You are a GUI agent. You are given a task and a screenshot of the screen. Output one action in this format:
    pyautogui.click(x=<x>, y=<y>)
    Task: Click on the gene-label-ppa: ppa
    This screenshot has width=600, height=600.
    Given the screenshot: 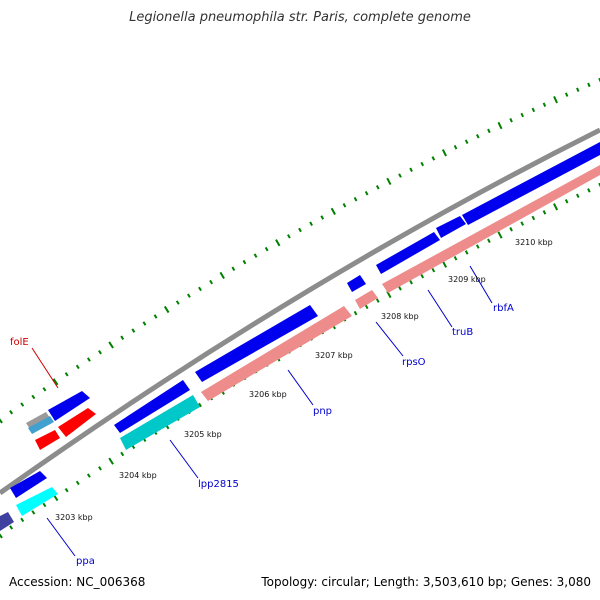 What is the action you would take?
    pyautogui.click(x=85, y=561)
    